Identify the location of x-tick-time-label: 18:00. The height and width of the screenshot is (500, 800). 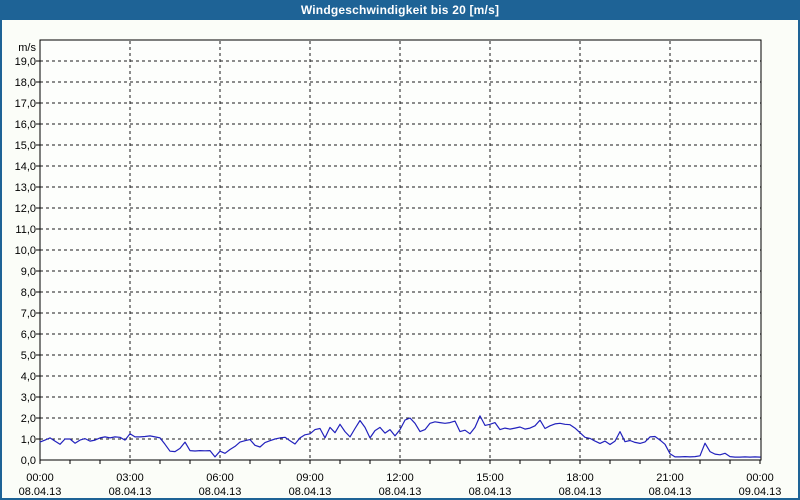
(580, 478).